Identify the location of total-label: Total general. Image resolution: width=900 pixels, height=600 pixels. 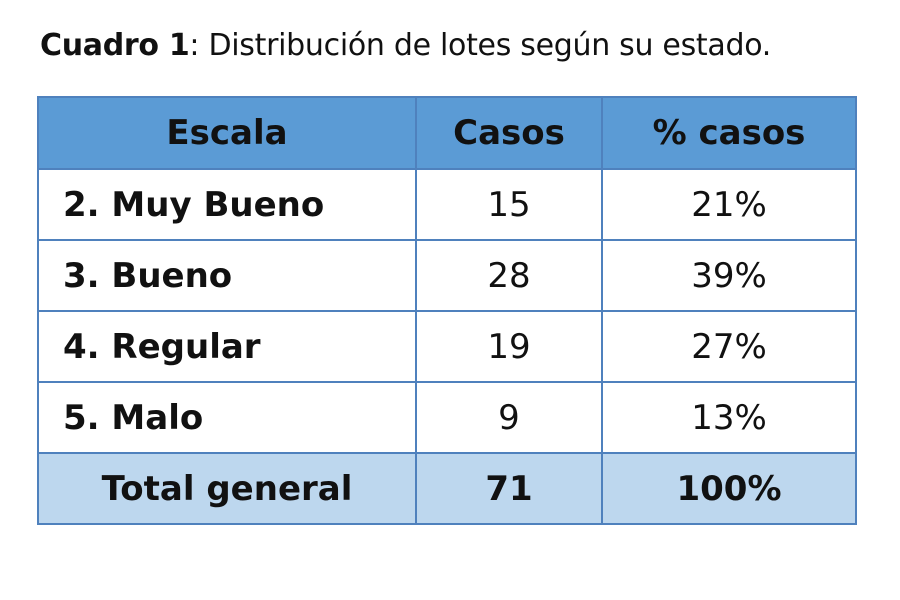
(227, 488).